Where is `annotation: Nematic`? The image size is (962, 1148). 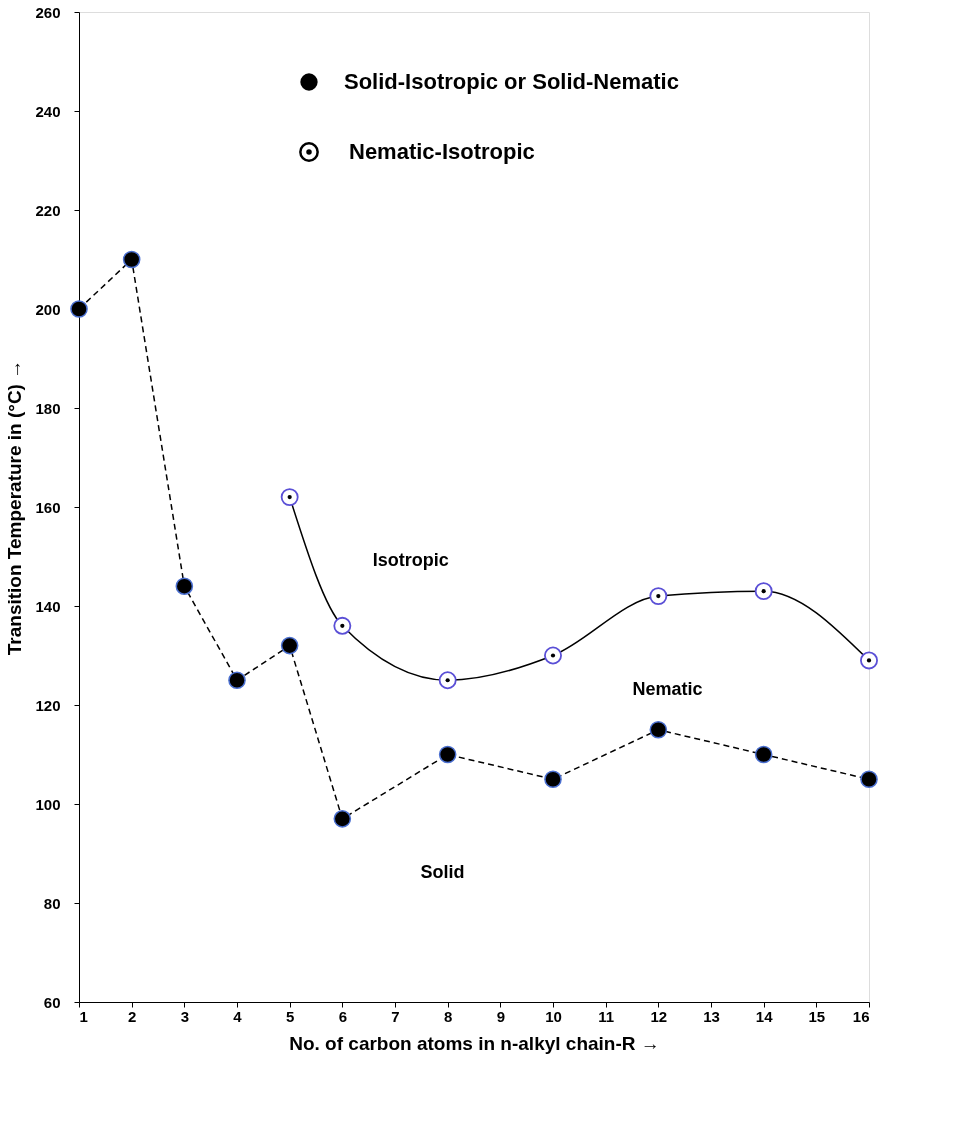 annotation: Nematic is located at coordinates (667, 689).